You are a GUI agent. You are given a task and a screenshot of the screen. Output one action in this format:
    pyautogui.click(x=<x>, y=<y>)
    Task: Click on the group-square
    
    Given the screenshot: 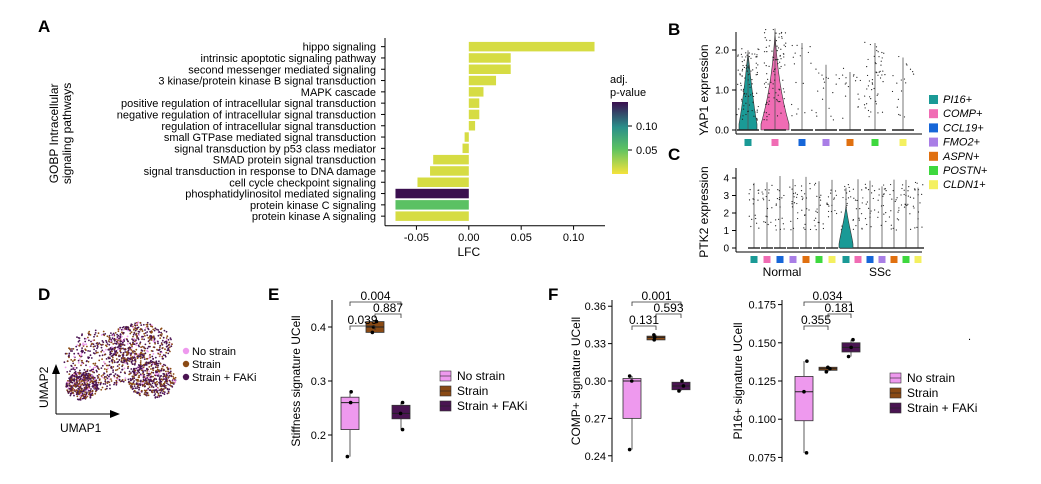 What is the action you would take?
    pyautogui.click(x=846, y=259)
    